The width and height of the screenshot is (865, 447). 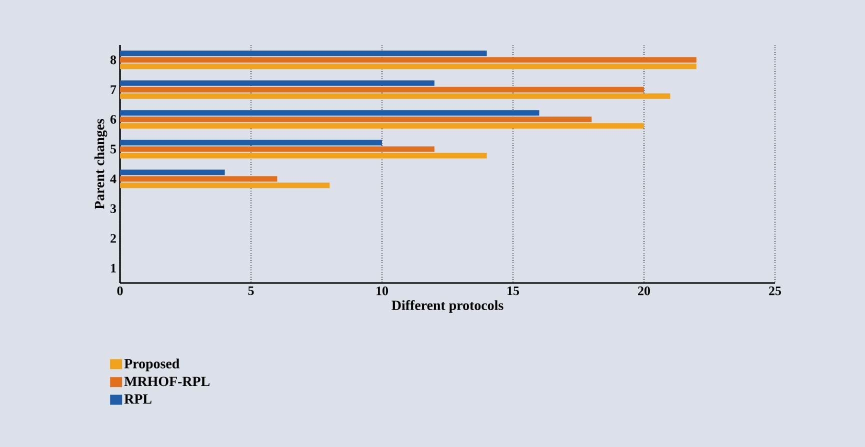 I want to click on x-tick-label: 20, so click(x=644, y=291).